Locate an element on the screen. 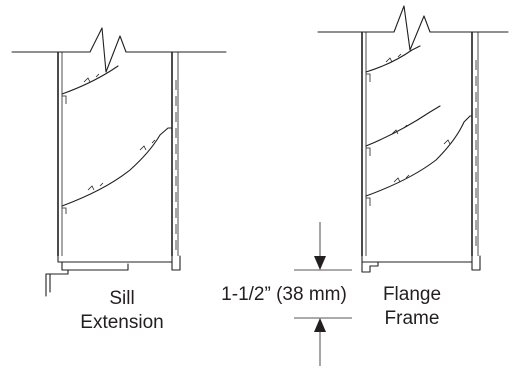 The width and height of the screenshot is (517, 371). flange-strap-upper is located at coordinates (393, 59).